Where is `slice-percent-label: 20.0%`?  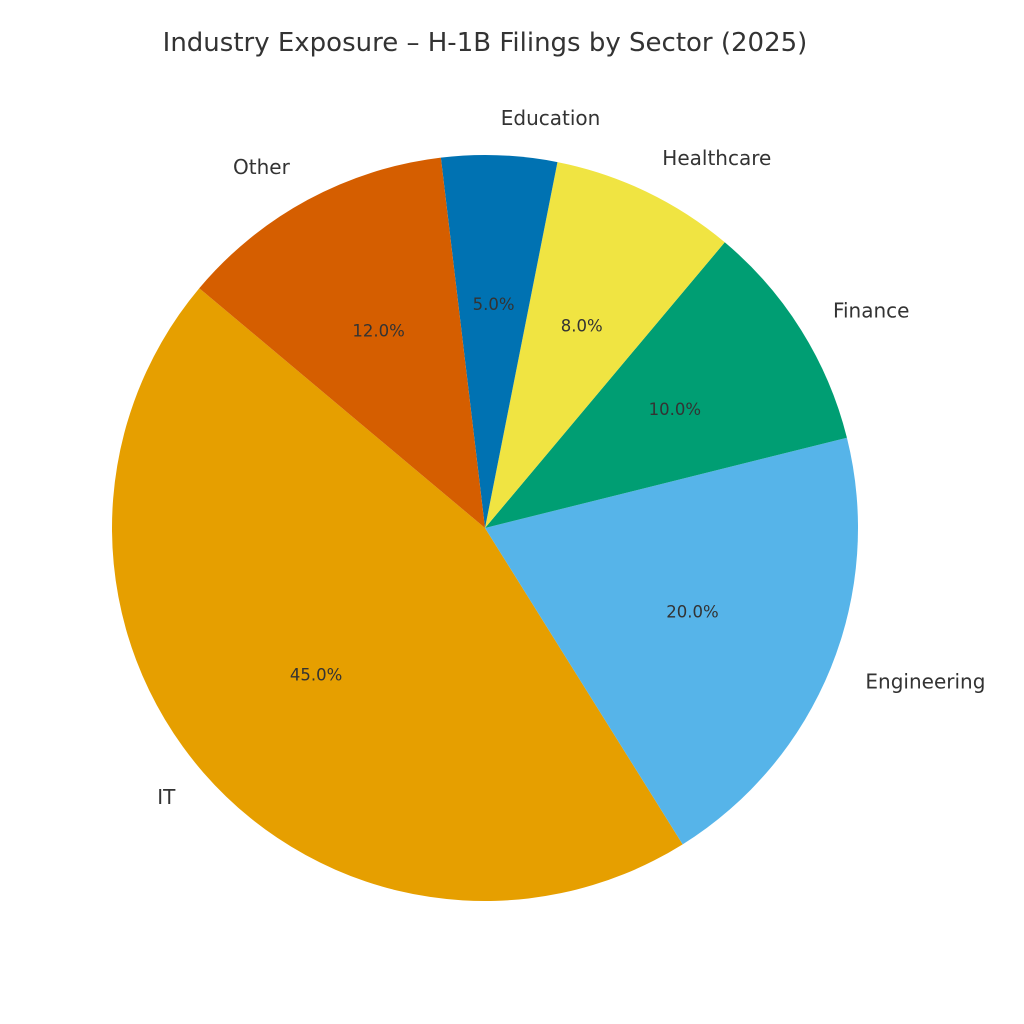 slice-percent-label: 20.0% is located at coordinates (692, 611).